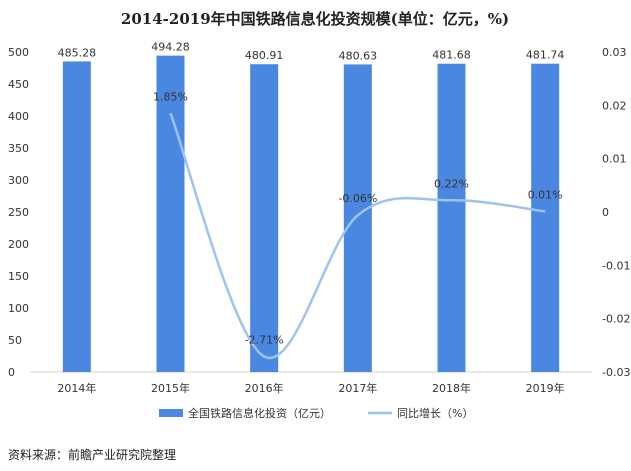 The height and width of the screenshot is (471, 631). I want to click on category-label: 2016年, so click(264, 388).